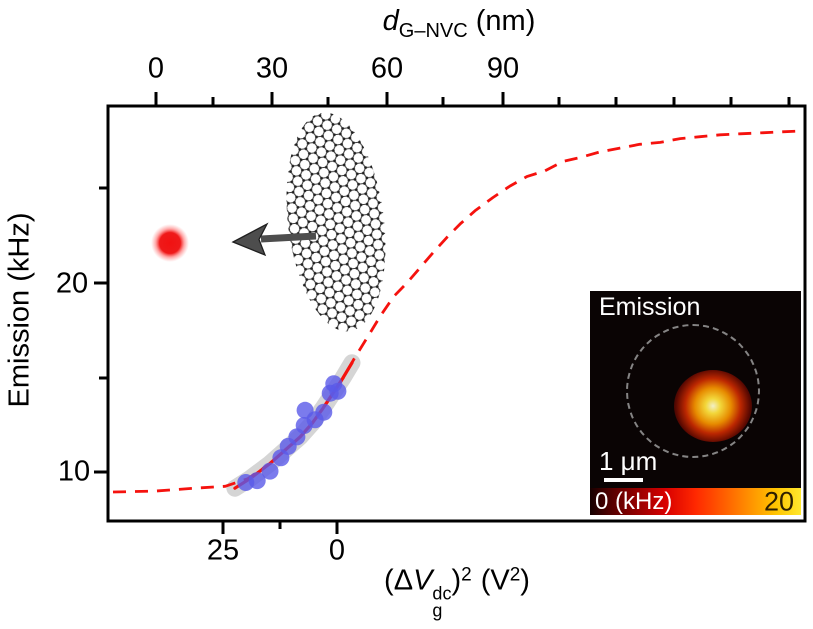  I want to click on top-tick-label-90: 90, so click(503, 68).